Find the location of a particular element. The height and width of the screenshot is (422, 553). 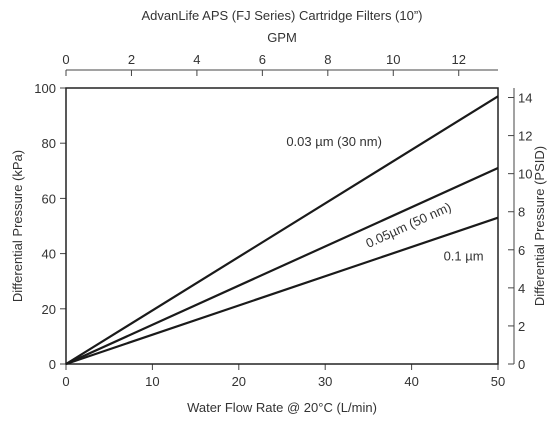

top-axis-tick-label: 12 is located at coordinates (458, 59).